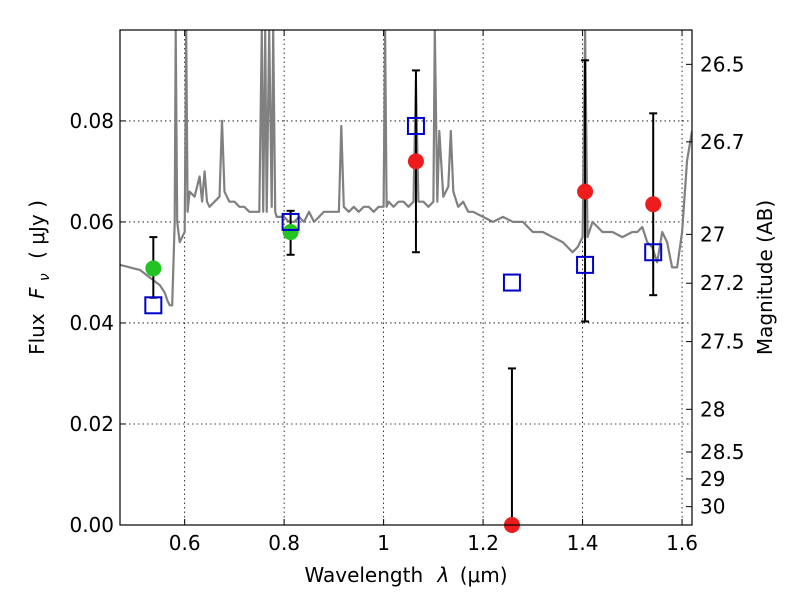 The height and width of the screenshot is (600, 800). What do you see at coordinates (722, 64) in the screenshot?
I see `magnitude-tick-label: 26.5` at bounding box center [722, 64].